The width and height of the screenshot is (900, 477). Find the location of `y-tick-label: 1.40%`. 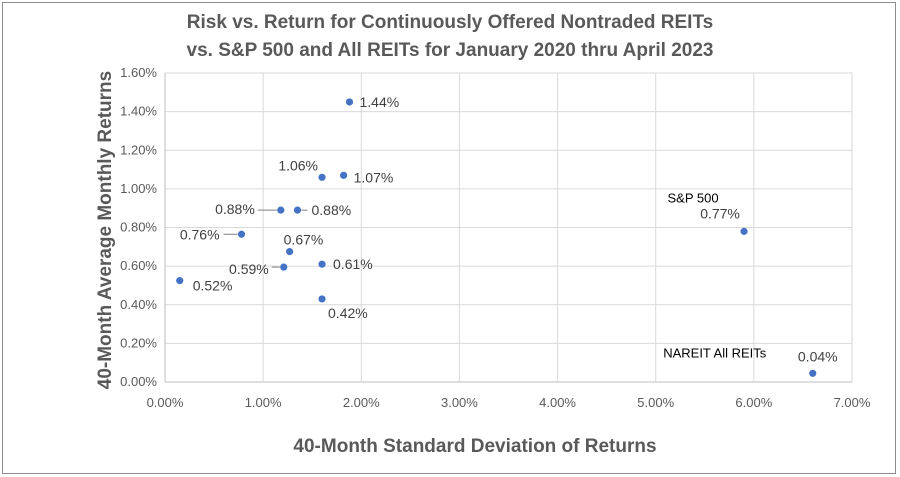

y-tick-label: 1.40% is located at coordinates (138, 111).